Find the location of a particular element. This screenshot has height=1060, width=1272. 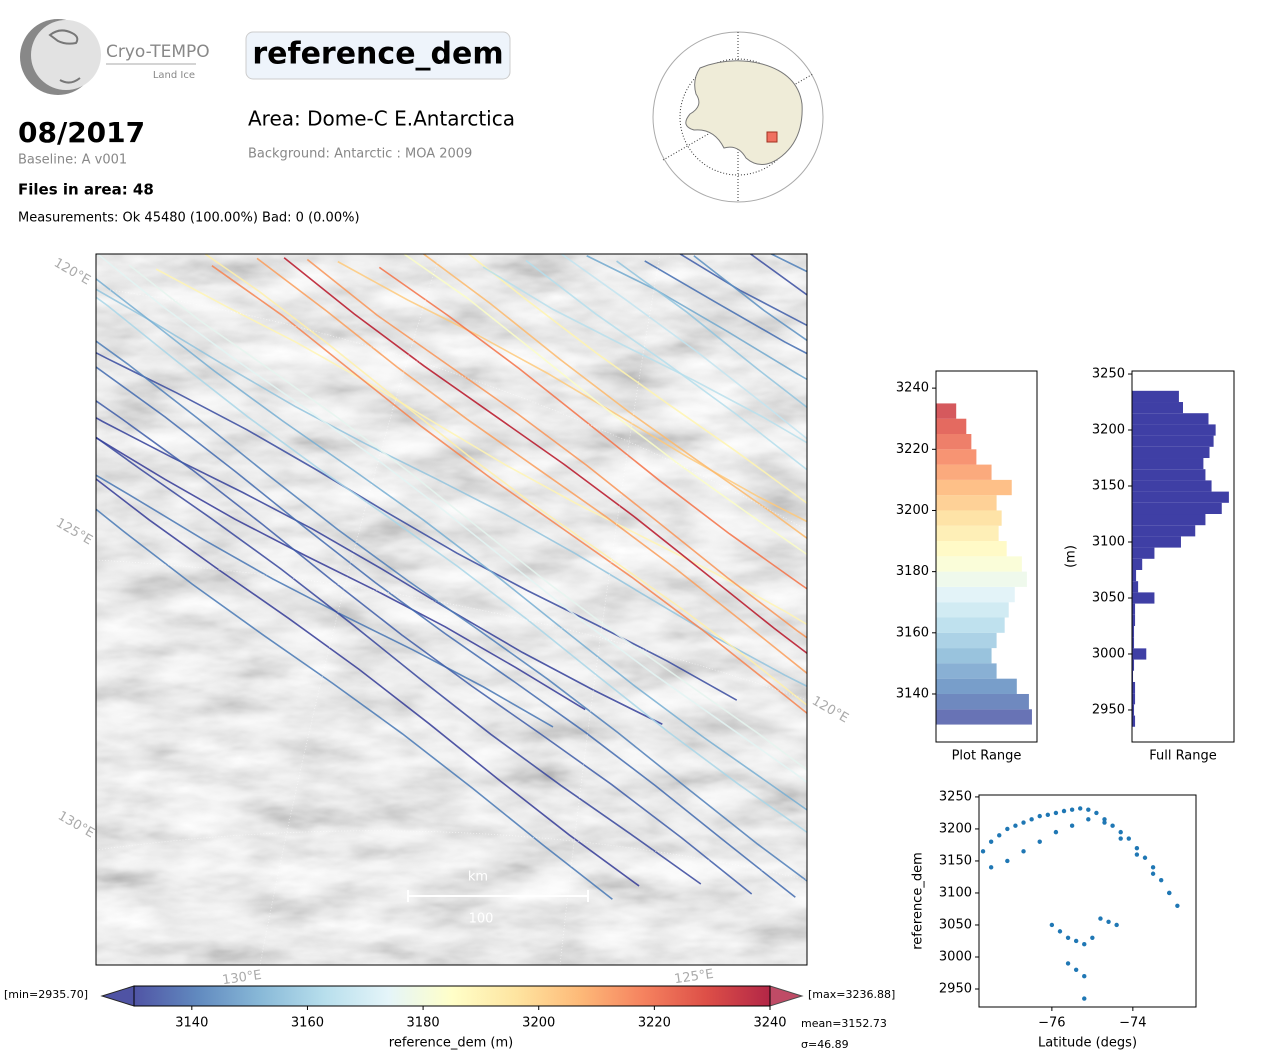

locator-globe is located at coordinates (738, 117).